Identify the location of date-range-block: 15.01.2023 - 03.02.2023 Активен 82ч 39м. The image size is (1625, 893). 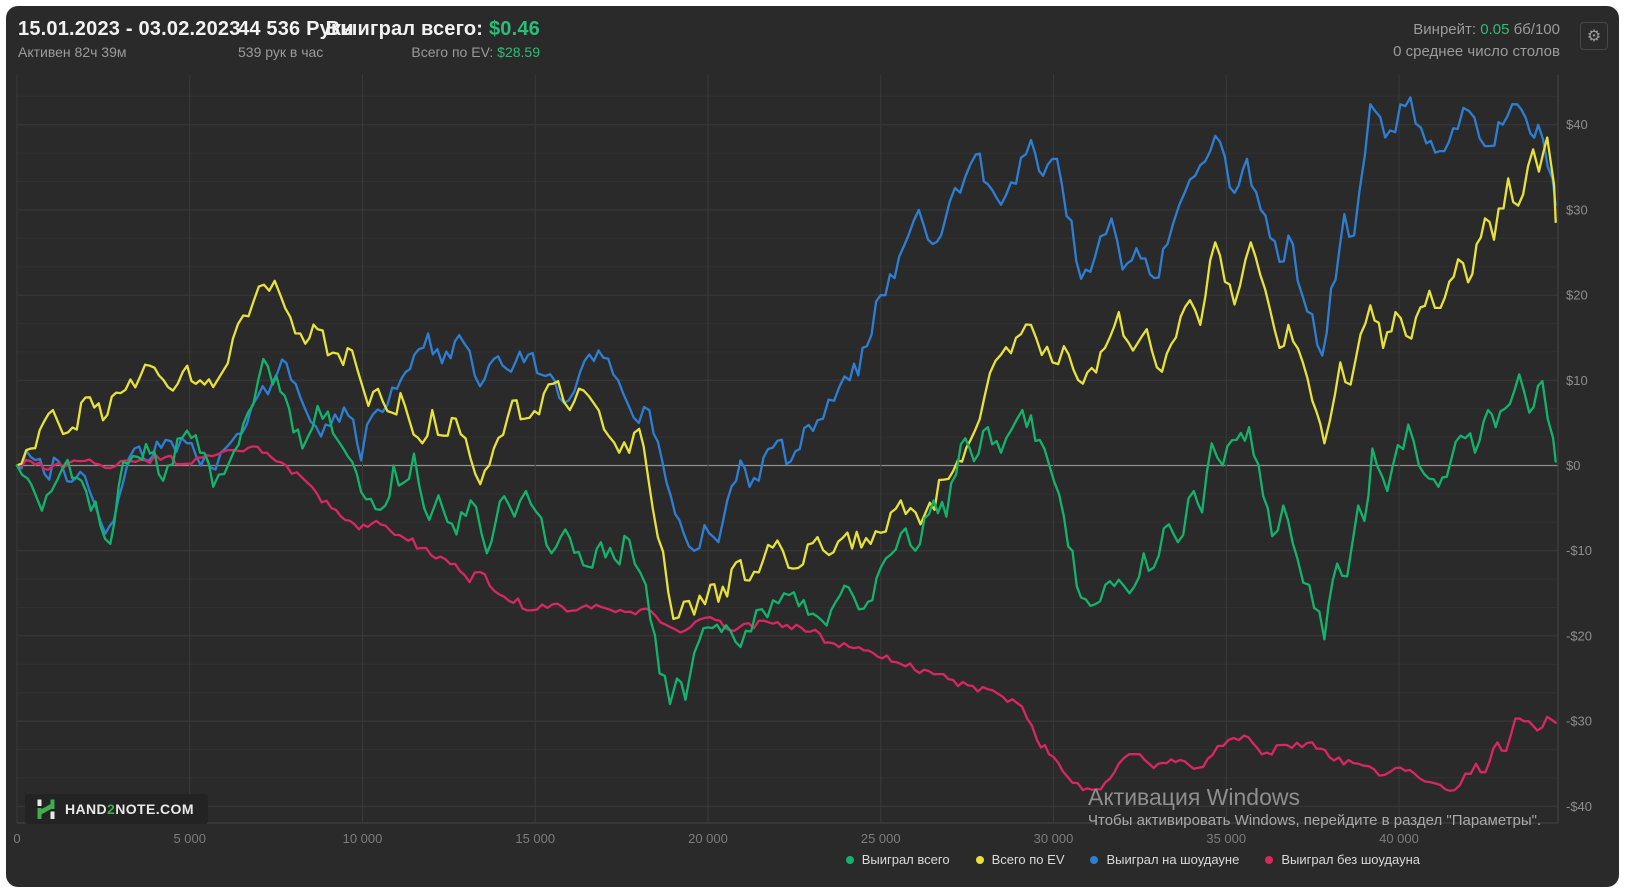
(129, 39).